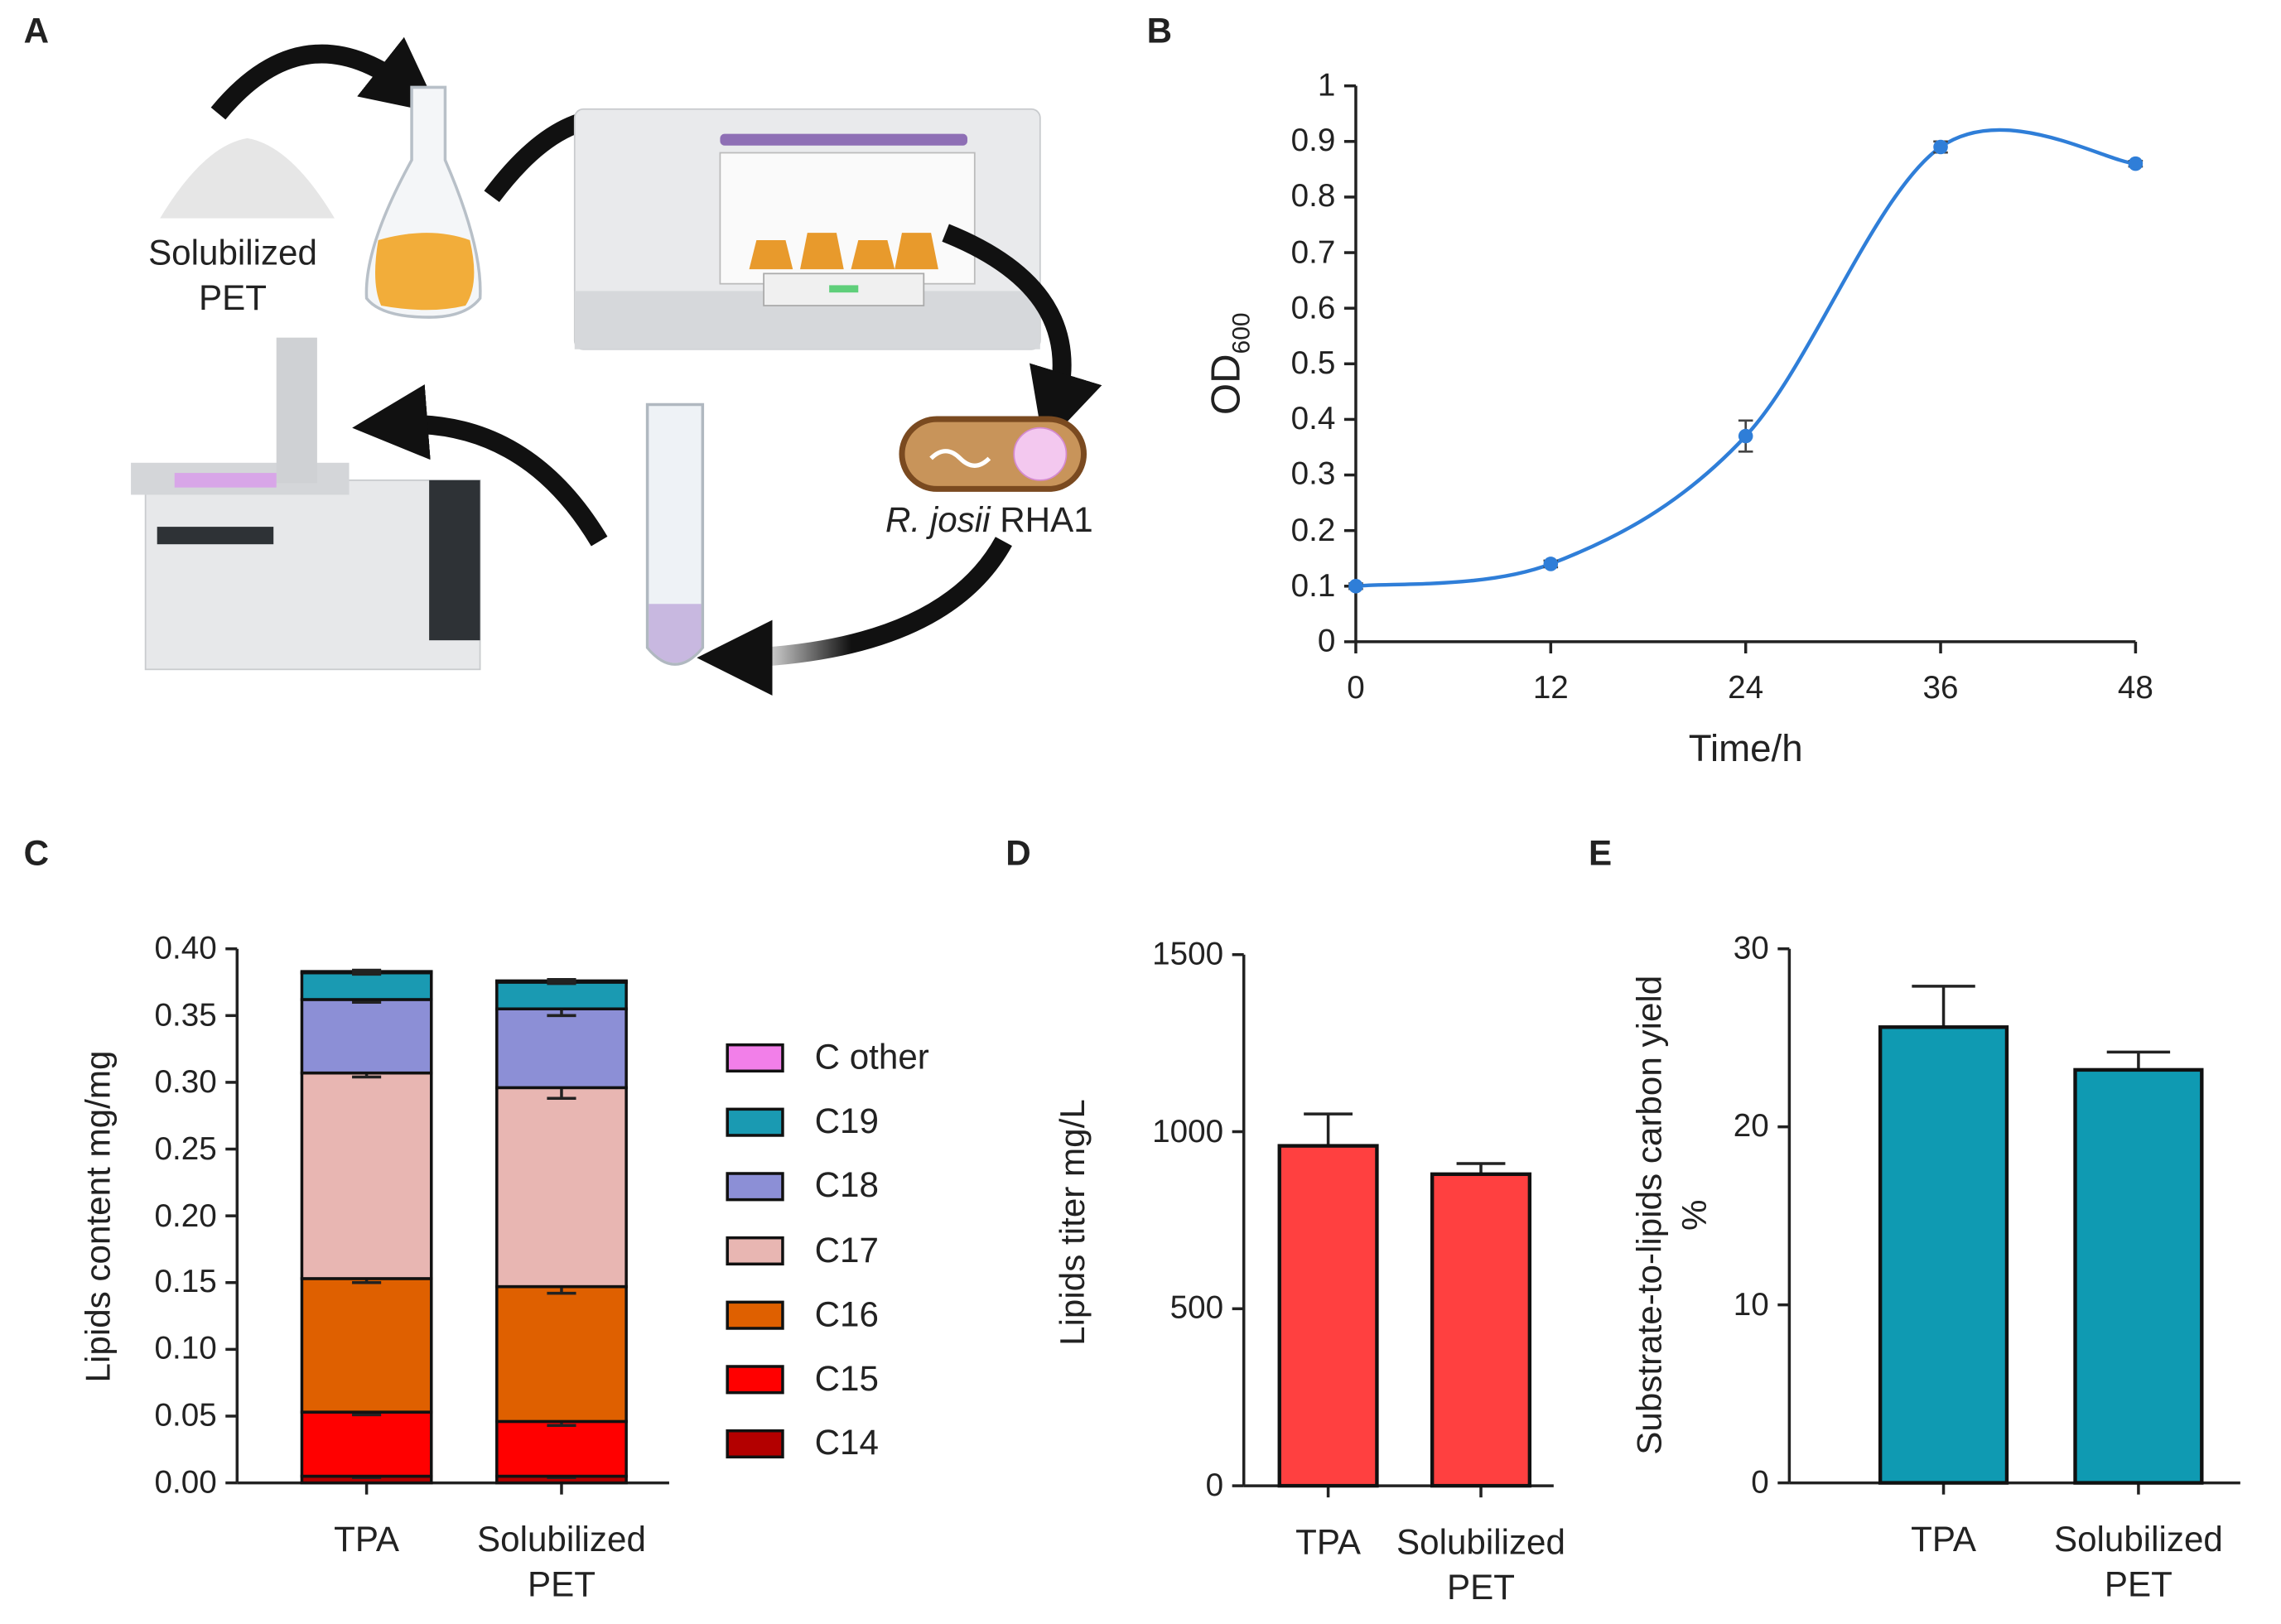 This screenshot has height=1624, width=2281. I want to click on y-tick-label: 30, so click(1751, 947).